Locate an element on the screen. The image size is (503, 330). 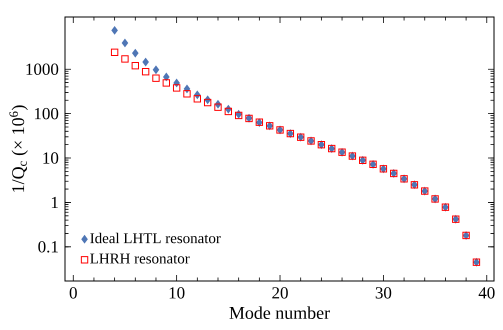
y-axis-title: 1/Q$_{c}$ (× 10$^{6}$) is located at coordinates (18, 148).